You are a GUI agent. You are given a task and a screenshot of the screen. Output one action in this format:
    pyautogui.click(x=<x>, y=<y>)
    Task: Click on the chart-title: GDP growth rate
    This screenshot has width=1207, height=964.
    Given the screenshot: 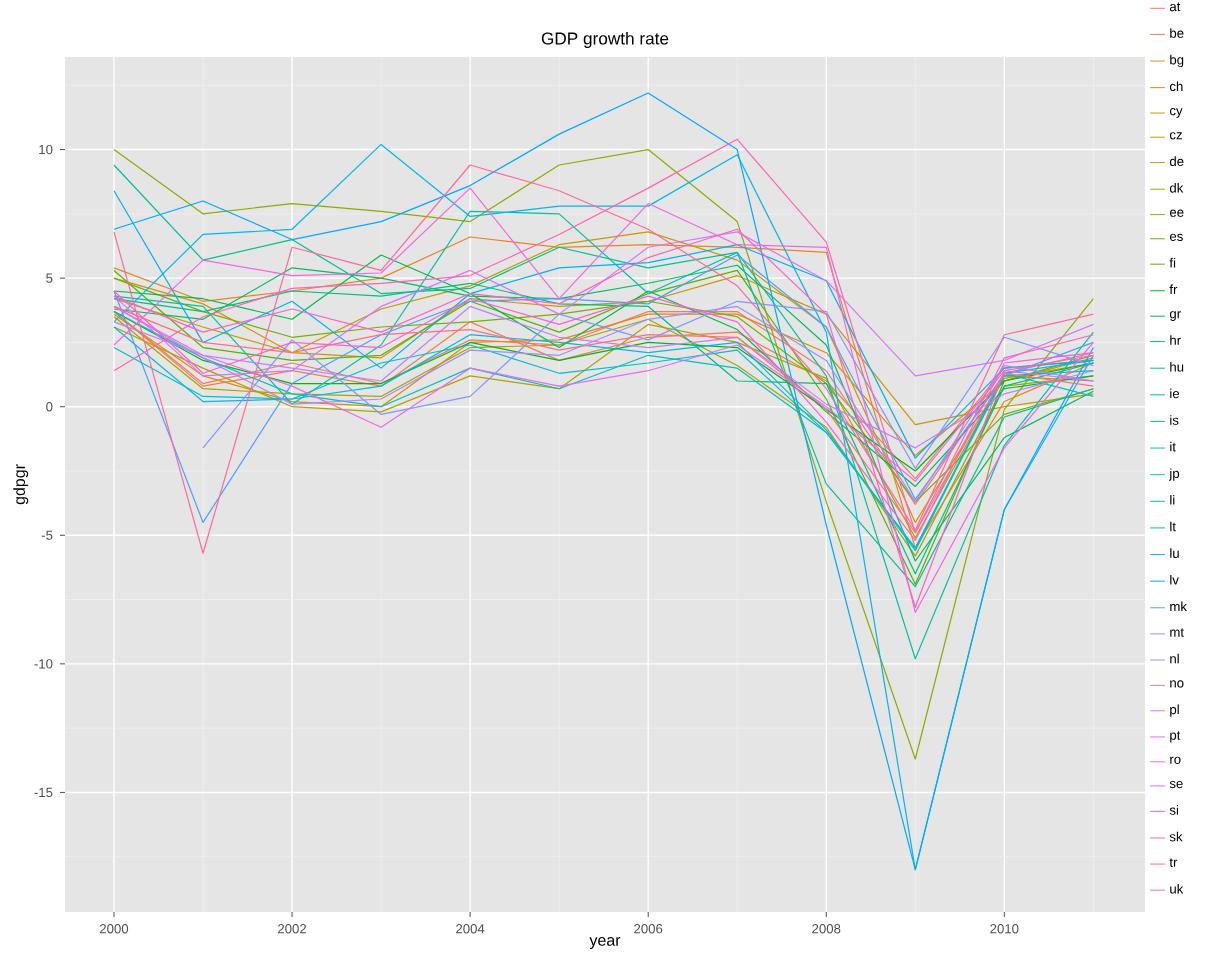 What is the action you would take?
    pyautogui.click(x=605, y=39)
    